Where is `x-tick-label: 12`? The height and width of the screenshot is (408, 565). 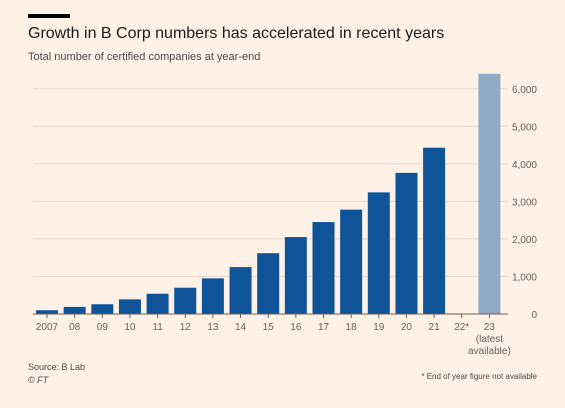
x-tick-label: 12 is located at coordinates (186, 327).